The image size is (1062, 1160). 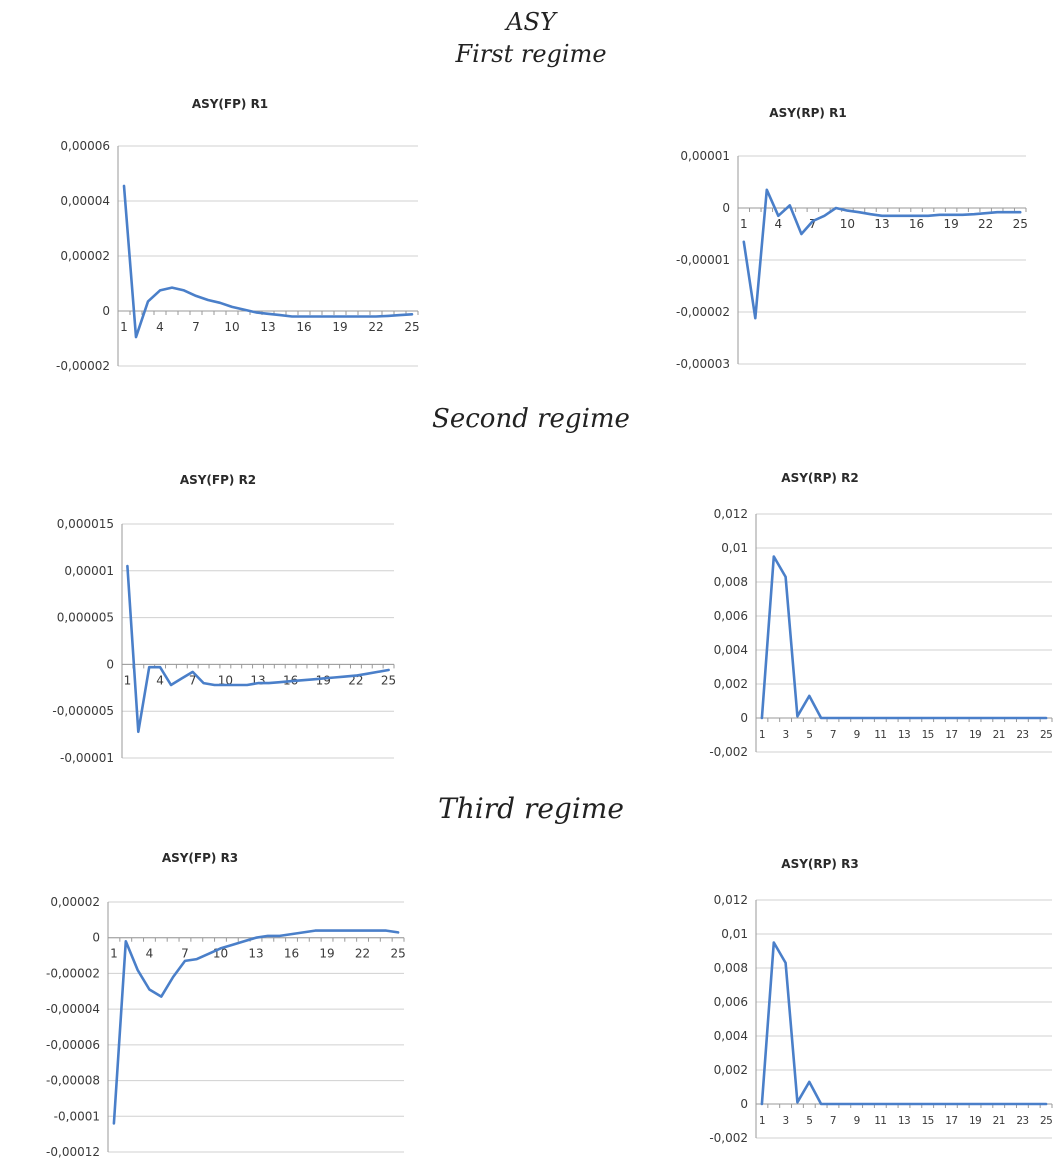 I want to click on chart1-series-line, so click(x=268, y=261).